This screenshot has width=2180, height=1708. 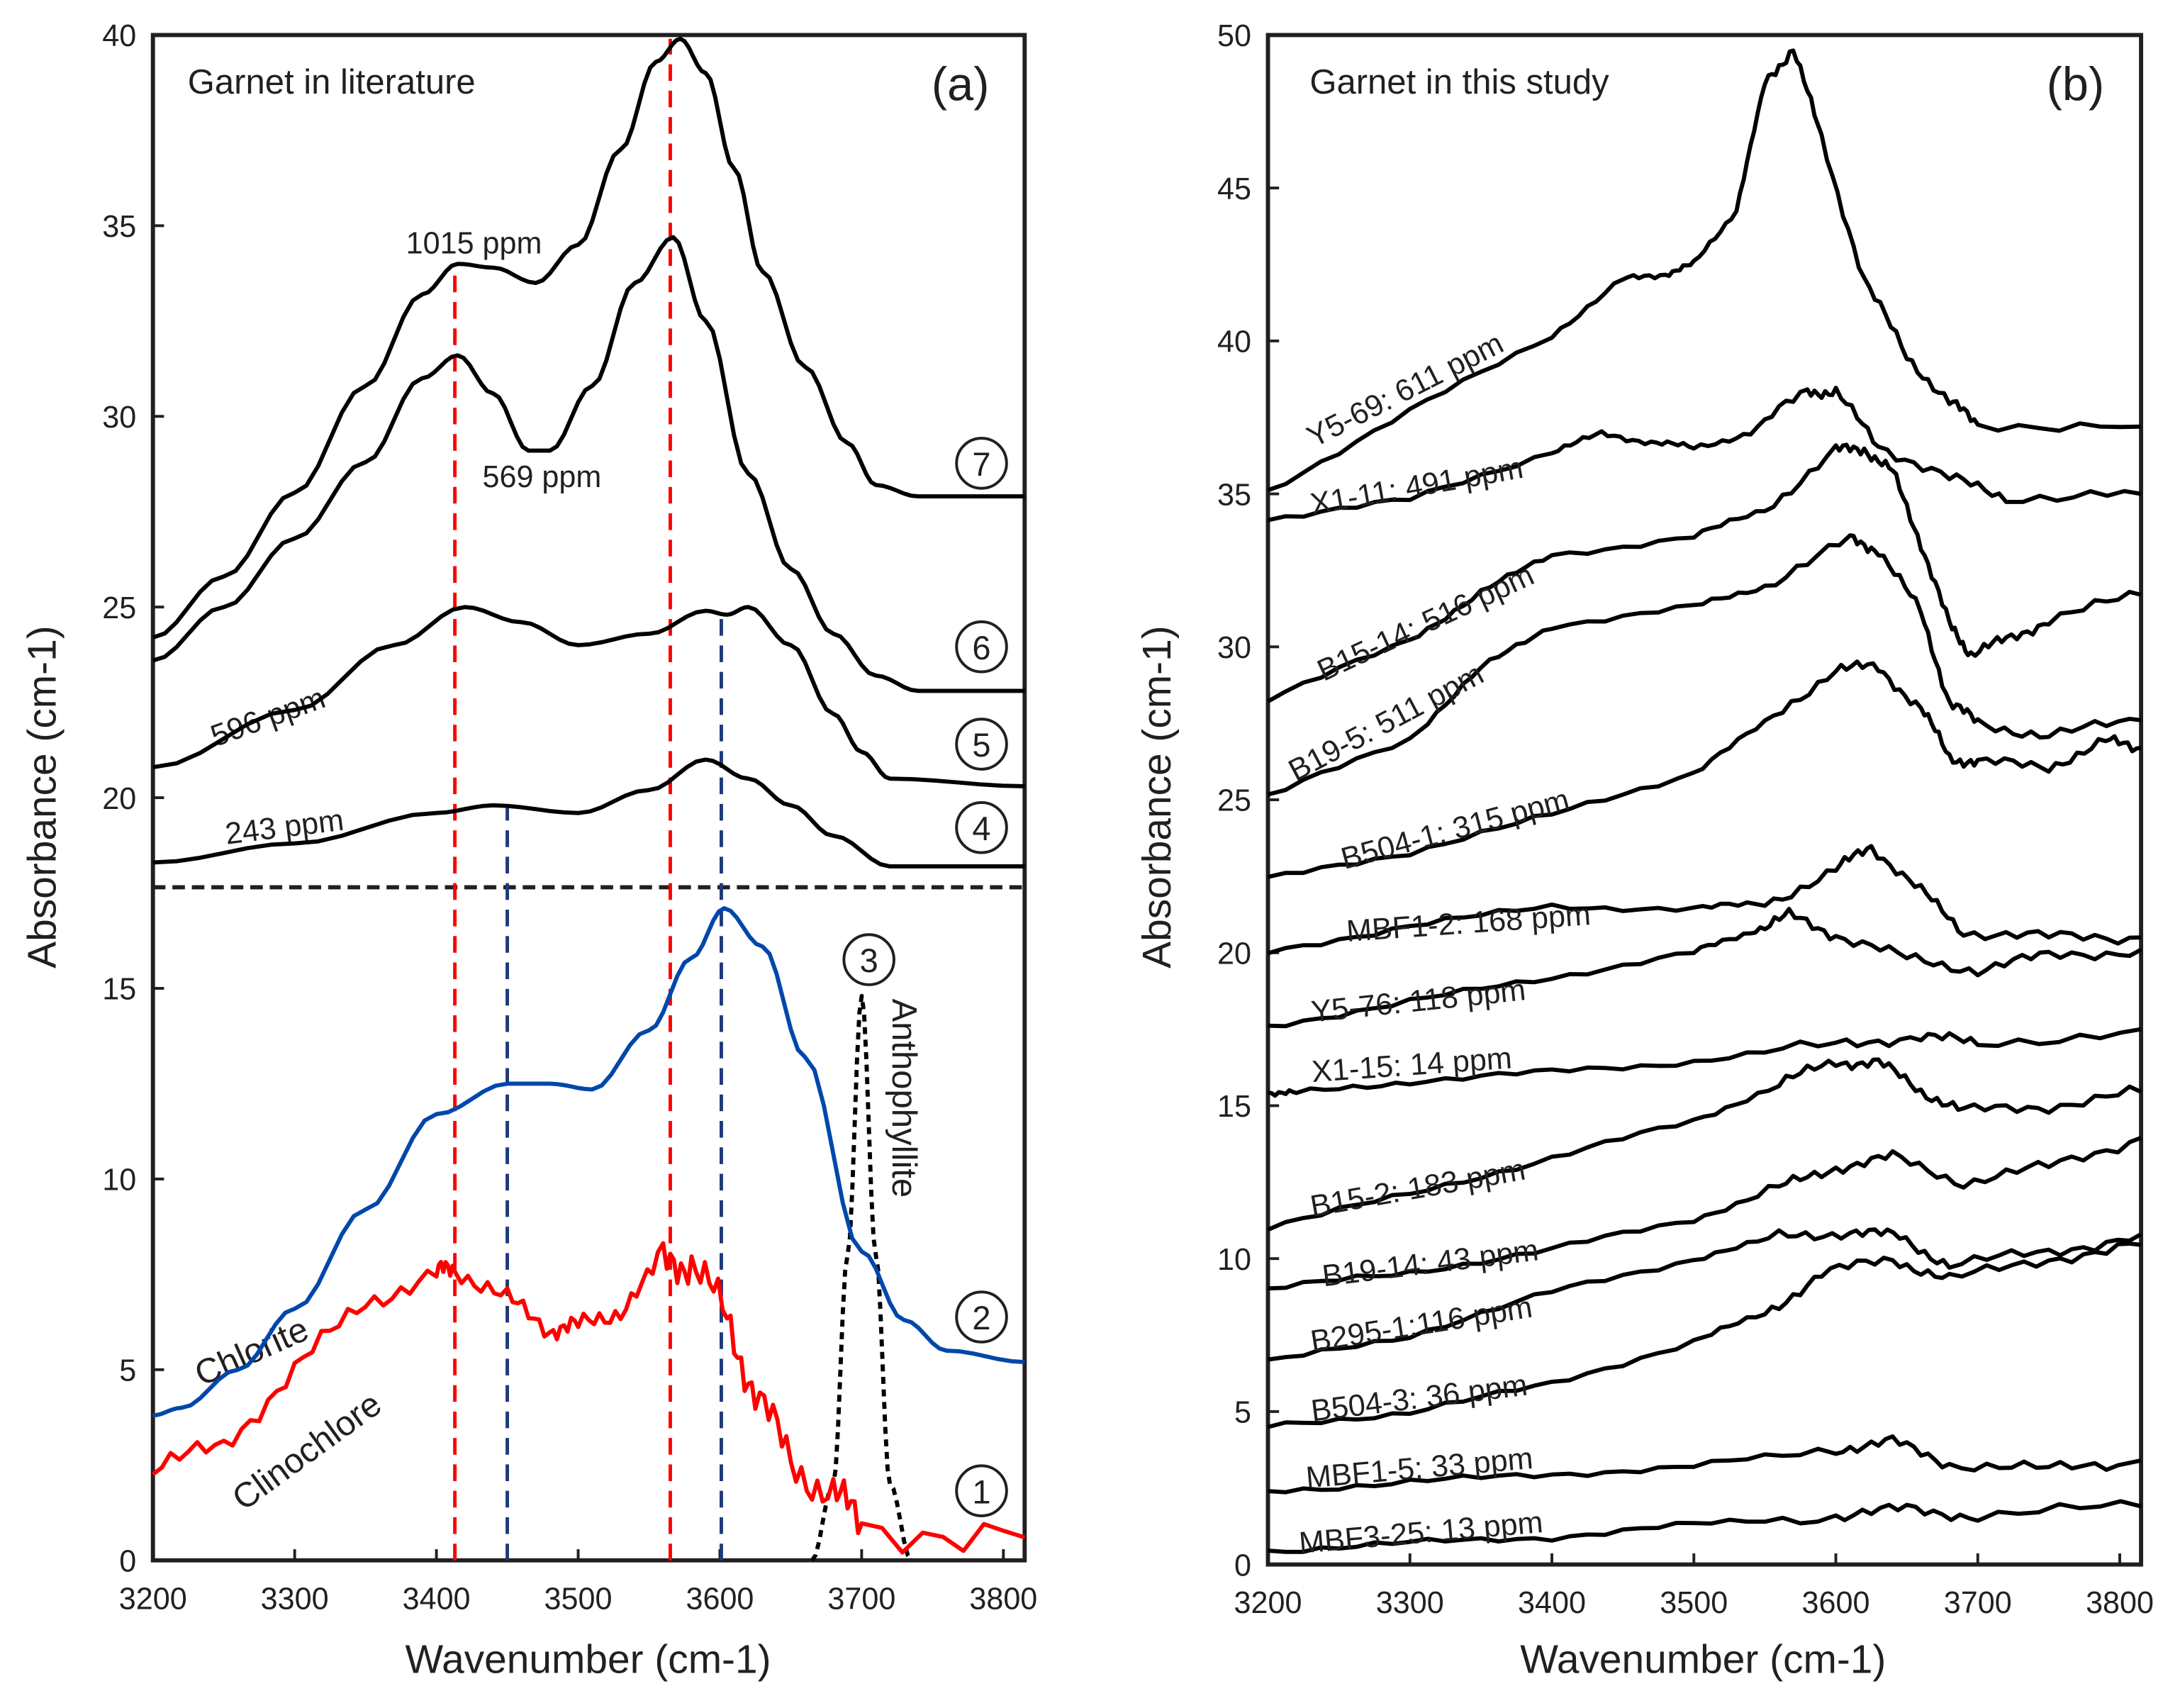 I want to click on panel-a-xlabel: Wavenumber (cm-1), so click(x=588, y=1660).